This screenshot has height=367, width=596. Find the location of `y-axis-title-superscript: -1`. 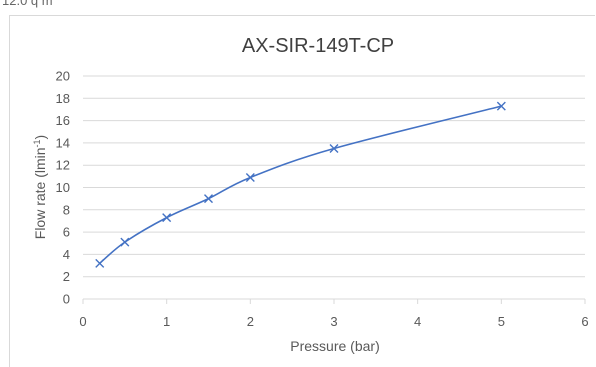

y-axis-title-superscript: -1 is located at coordinates (37, 143).